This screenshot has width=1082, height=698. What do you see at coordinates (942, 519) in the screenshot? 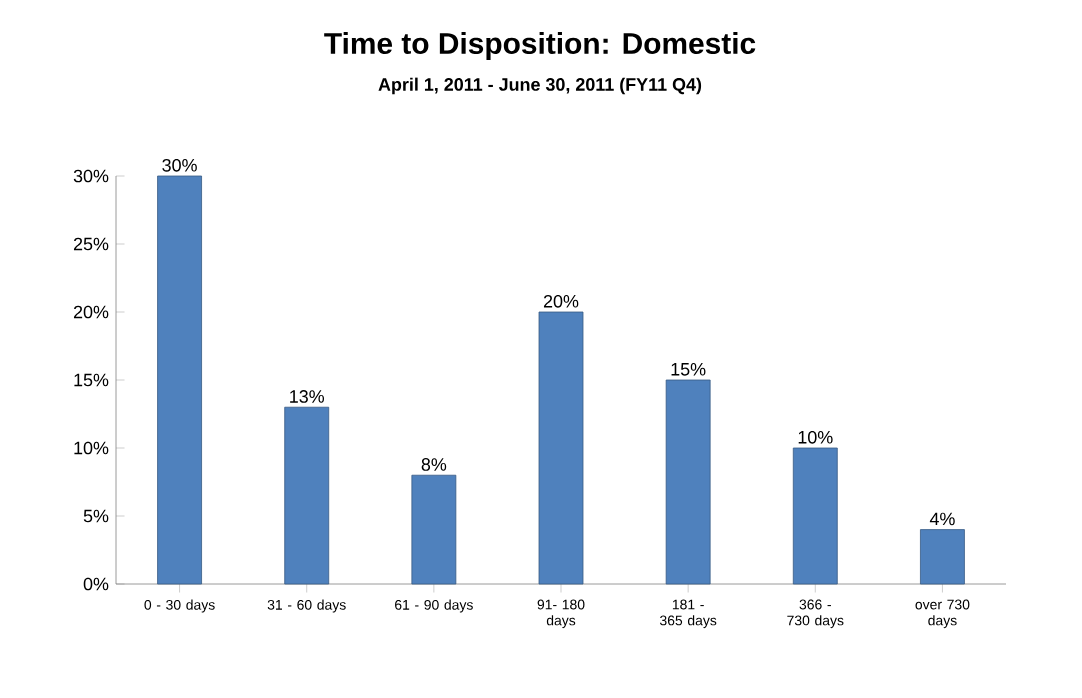
I see `data-label: 4%` at bounding box center [942, 519].